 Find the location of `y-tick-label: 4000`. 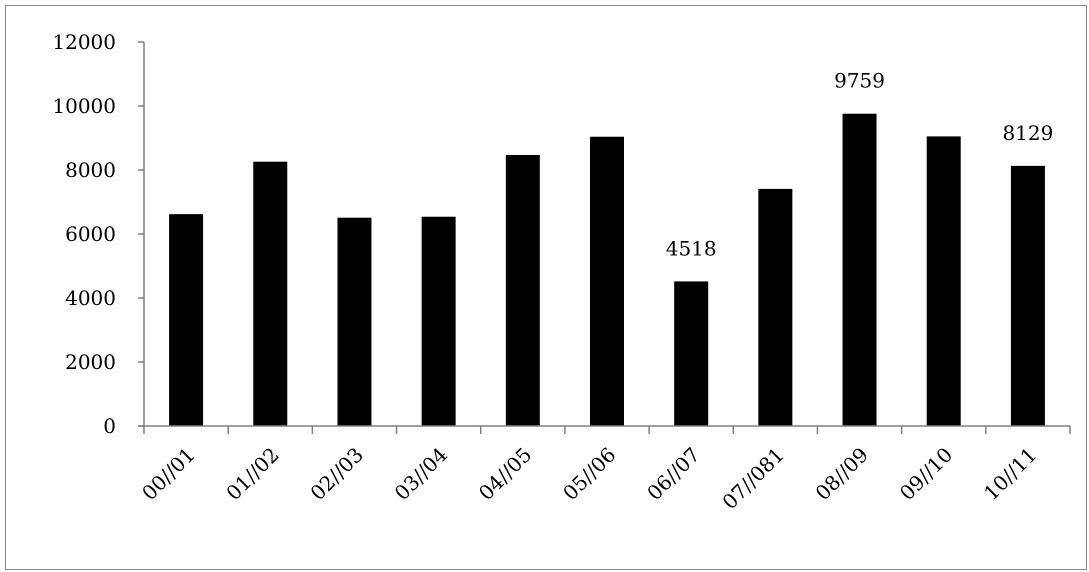

y-tick-label: 4000 is located at coordinates (90, 298).